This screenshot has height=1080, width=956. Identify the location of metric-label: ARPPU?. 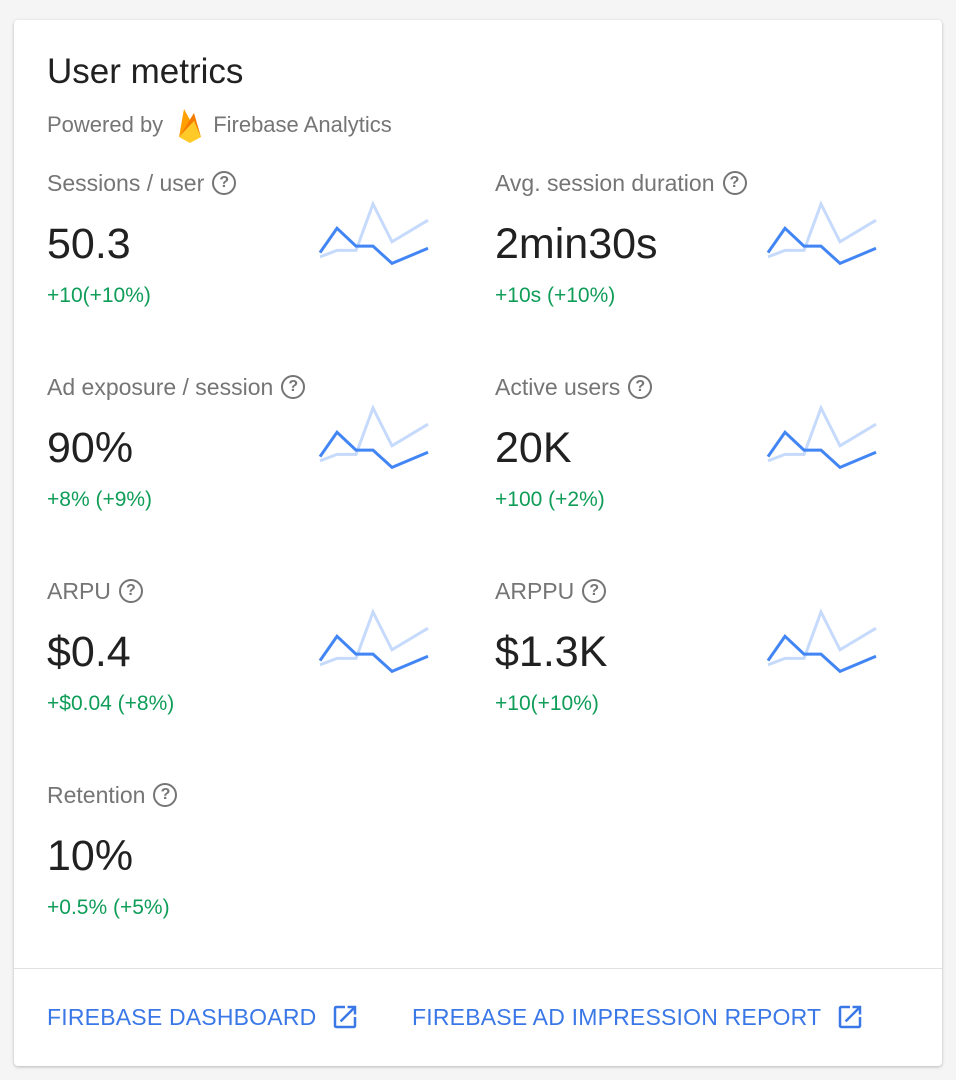
(705, 591).